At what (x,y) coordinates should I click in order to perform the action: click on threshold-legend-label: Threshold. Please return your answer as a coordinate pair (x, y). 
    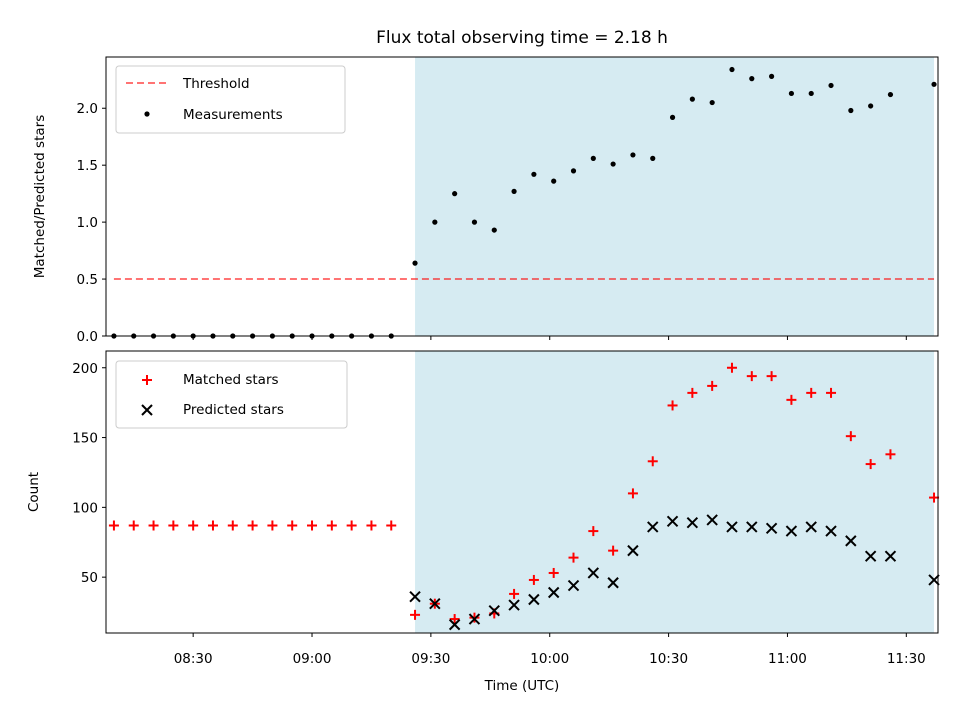
    Looking at the image, I should click on (216, 84).